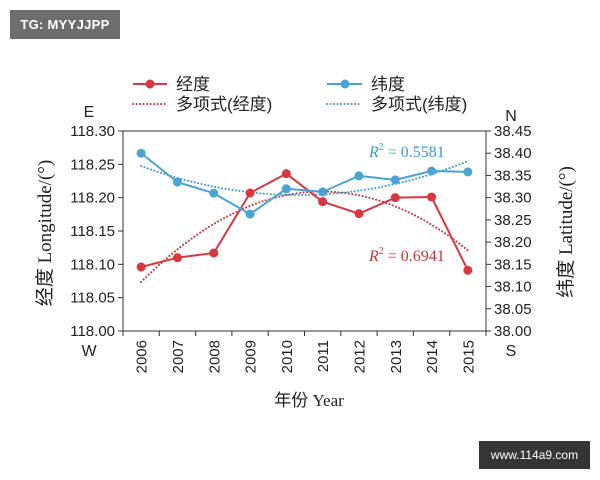  Describe the element at coordinates (304, 178) in the screenshot. I see `latitude-trendline` at that location.